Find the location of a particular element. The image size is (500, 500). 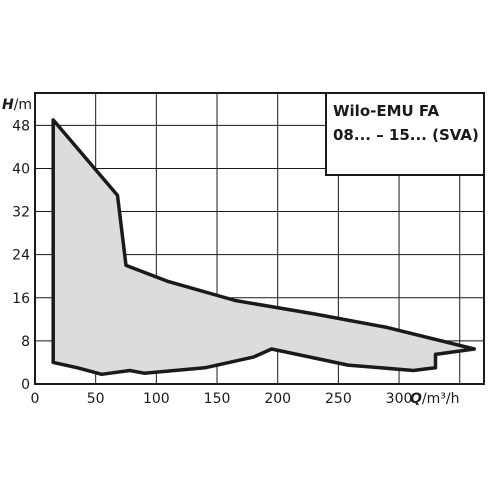

legend-title-line-1: Wilo-EMU FA is located at coordinates (386, 111).